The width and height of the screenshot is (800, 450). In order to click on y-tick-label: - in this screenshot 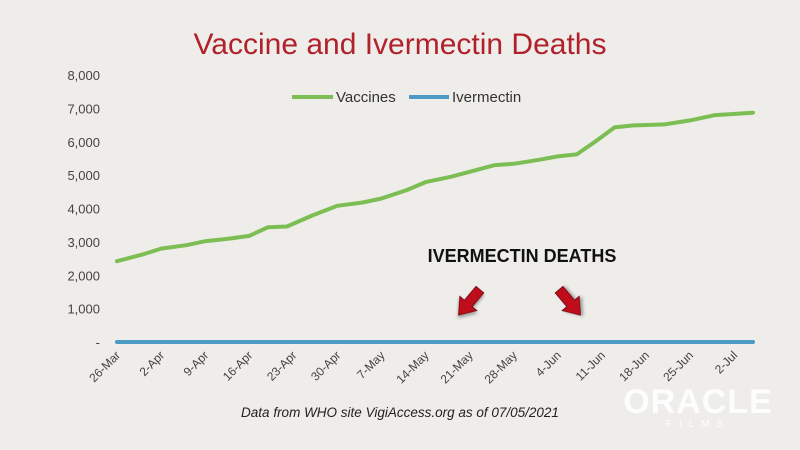, I will do `click(98, 342)`.